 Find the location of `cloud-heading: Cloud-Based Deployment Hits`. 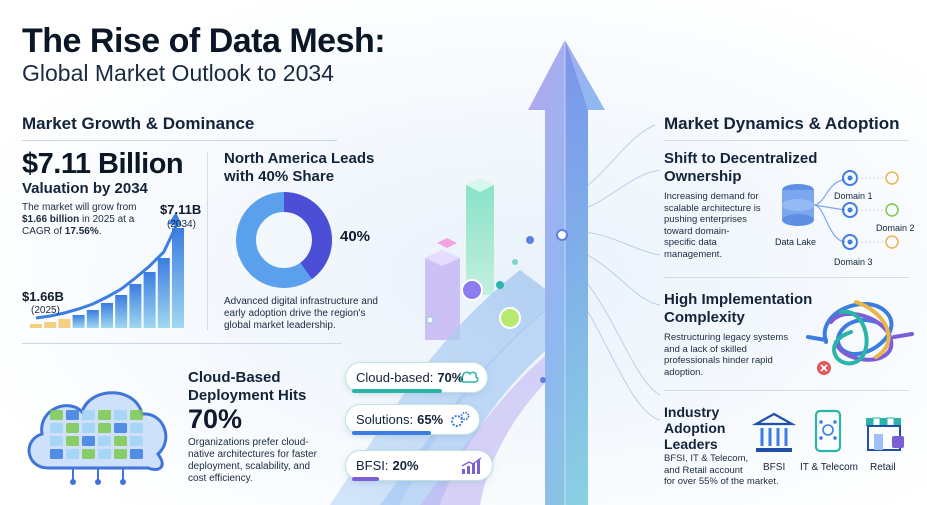

cloud-heading: Cloud-Based Deployment Hits is located at coordinates (247, 386).